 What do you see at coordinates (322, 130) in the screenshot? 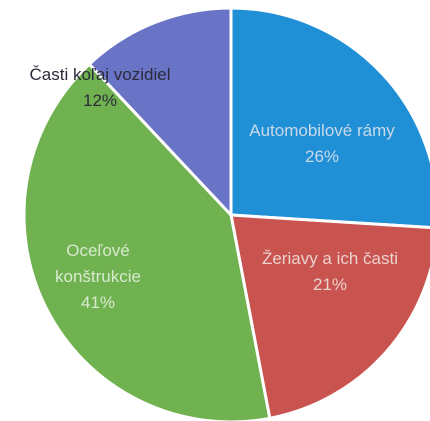
I see `category-label: Automobilové rámy` at bounding box center [322, 130].